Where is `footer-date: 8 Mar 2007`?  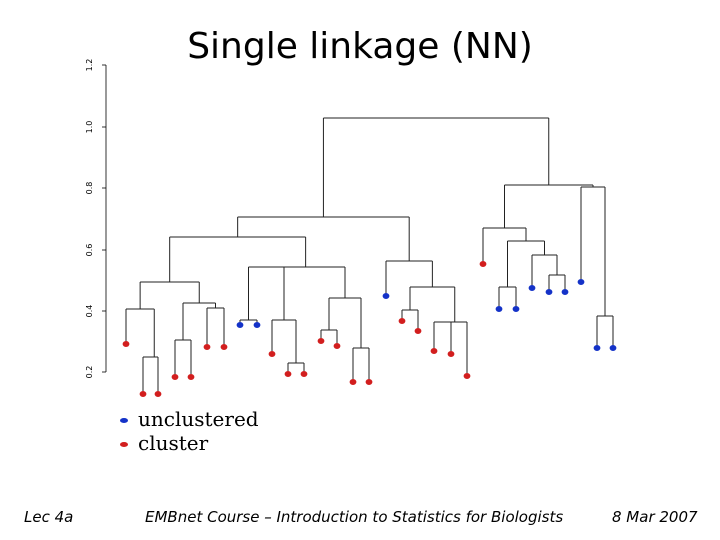
footer-date: 8 Mar 2007 is located at coordinates (655, 517).